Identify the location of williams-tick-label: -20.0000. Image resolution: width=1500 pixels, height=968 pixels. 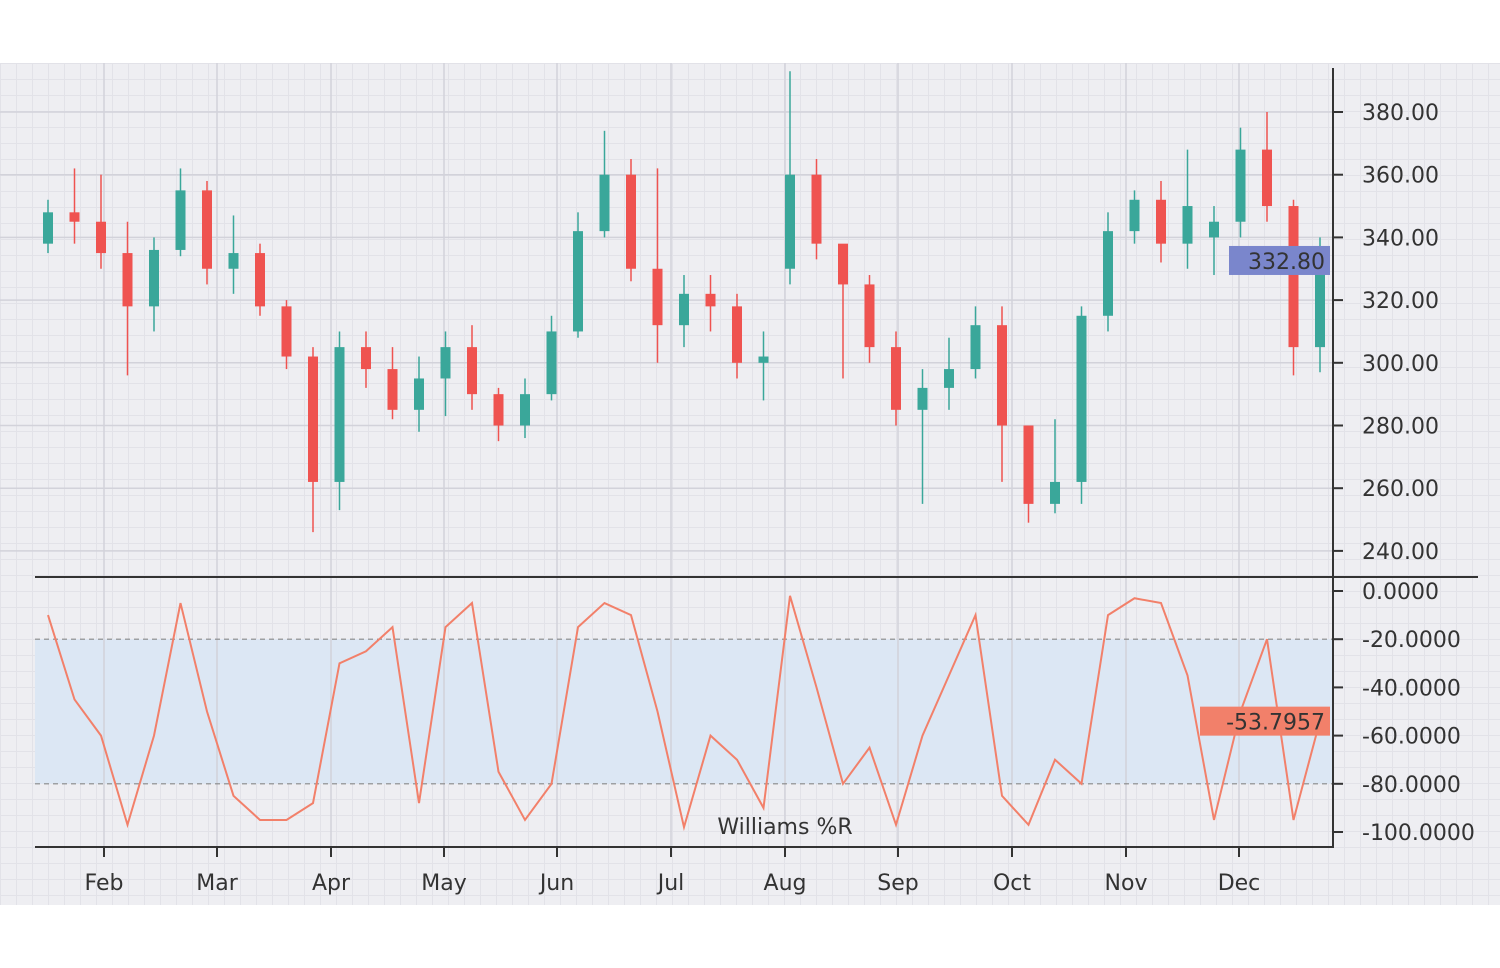
(1411, 640).